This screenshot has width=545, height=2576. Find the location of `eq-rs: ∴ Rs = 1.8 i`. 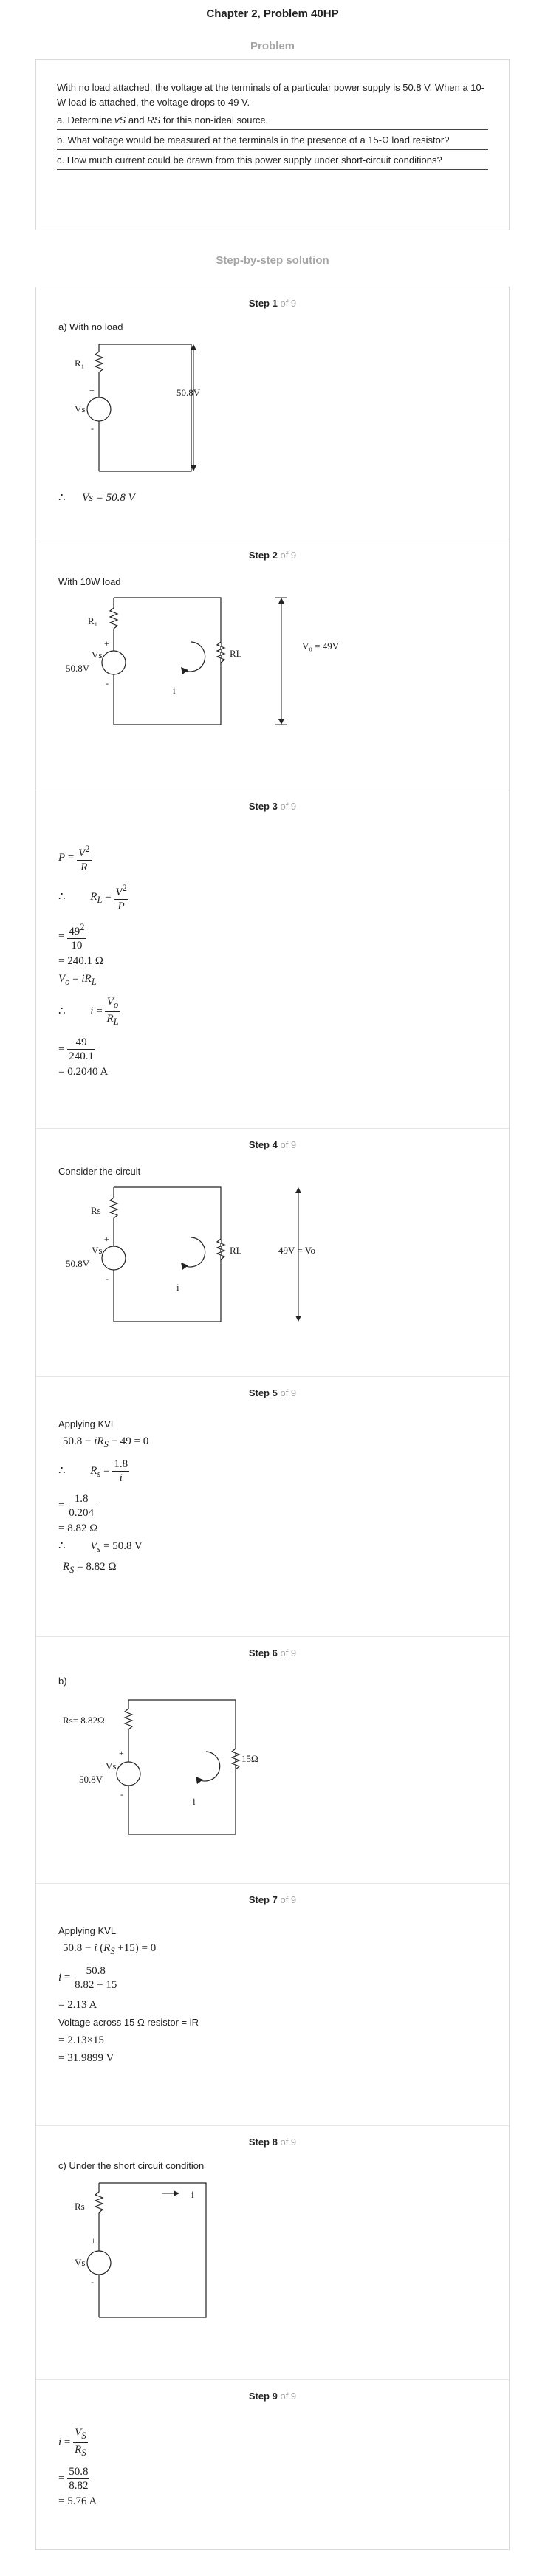

eq-rs: ∴ Rs = 1.8 i is located at coordinates (94, 1471).